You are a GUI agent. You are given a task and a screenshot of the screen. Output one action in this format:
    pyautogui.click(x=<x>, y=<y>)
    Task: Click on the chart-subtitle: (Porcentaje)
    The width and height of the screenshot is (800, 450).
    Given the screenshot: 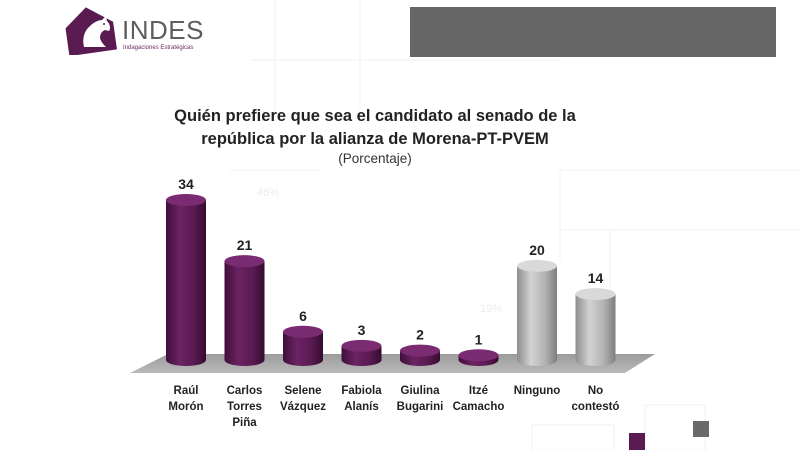 What is the action you would take?
    pyautogui.click(x=375, y=158)
    